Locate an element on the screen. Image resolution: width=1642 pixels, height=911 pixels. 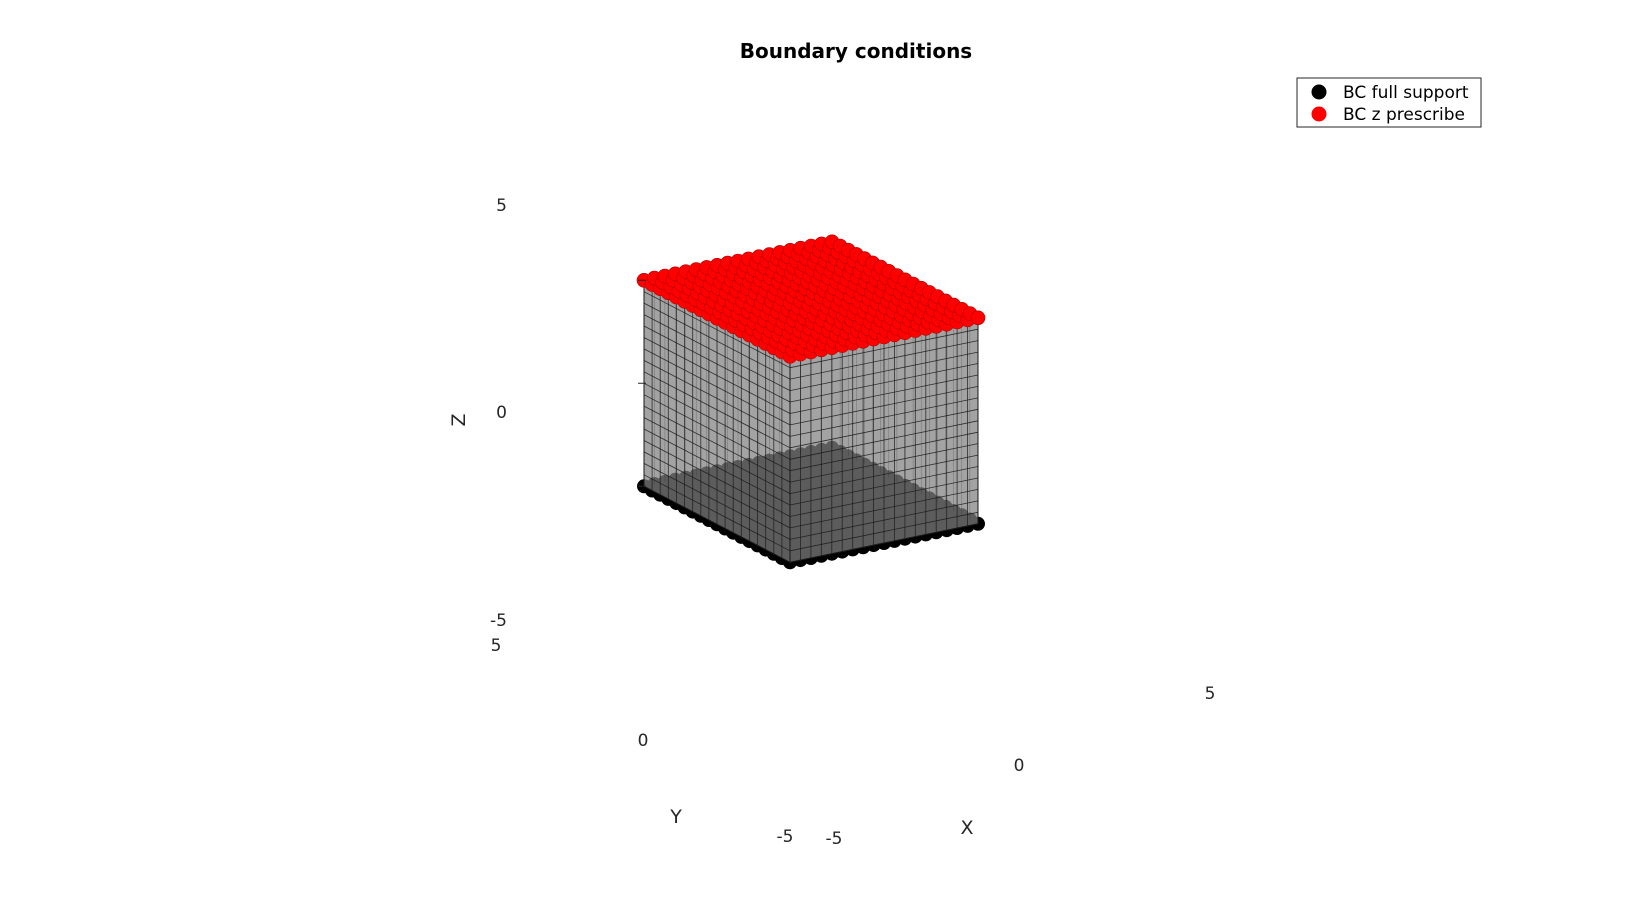
y-tick-label: -5 is located at coordinates (785, 837).